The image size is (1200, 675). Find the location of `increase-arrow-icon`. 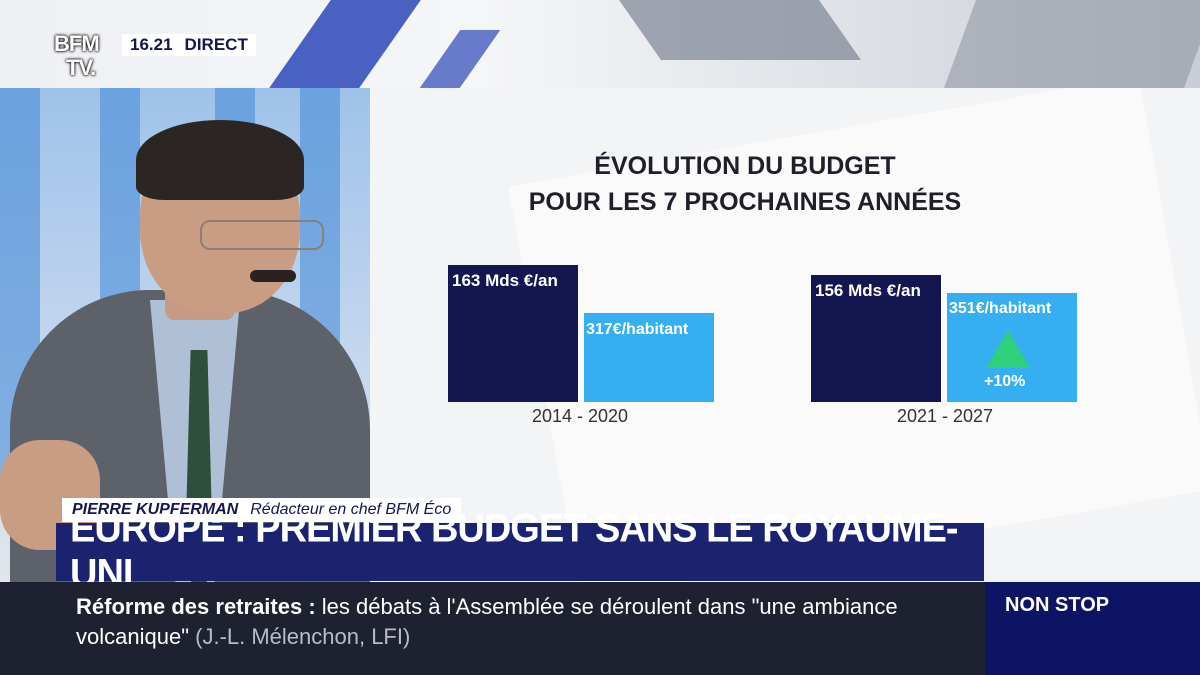

increase-arrow-icon is located at coordinates (1008, 349).